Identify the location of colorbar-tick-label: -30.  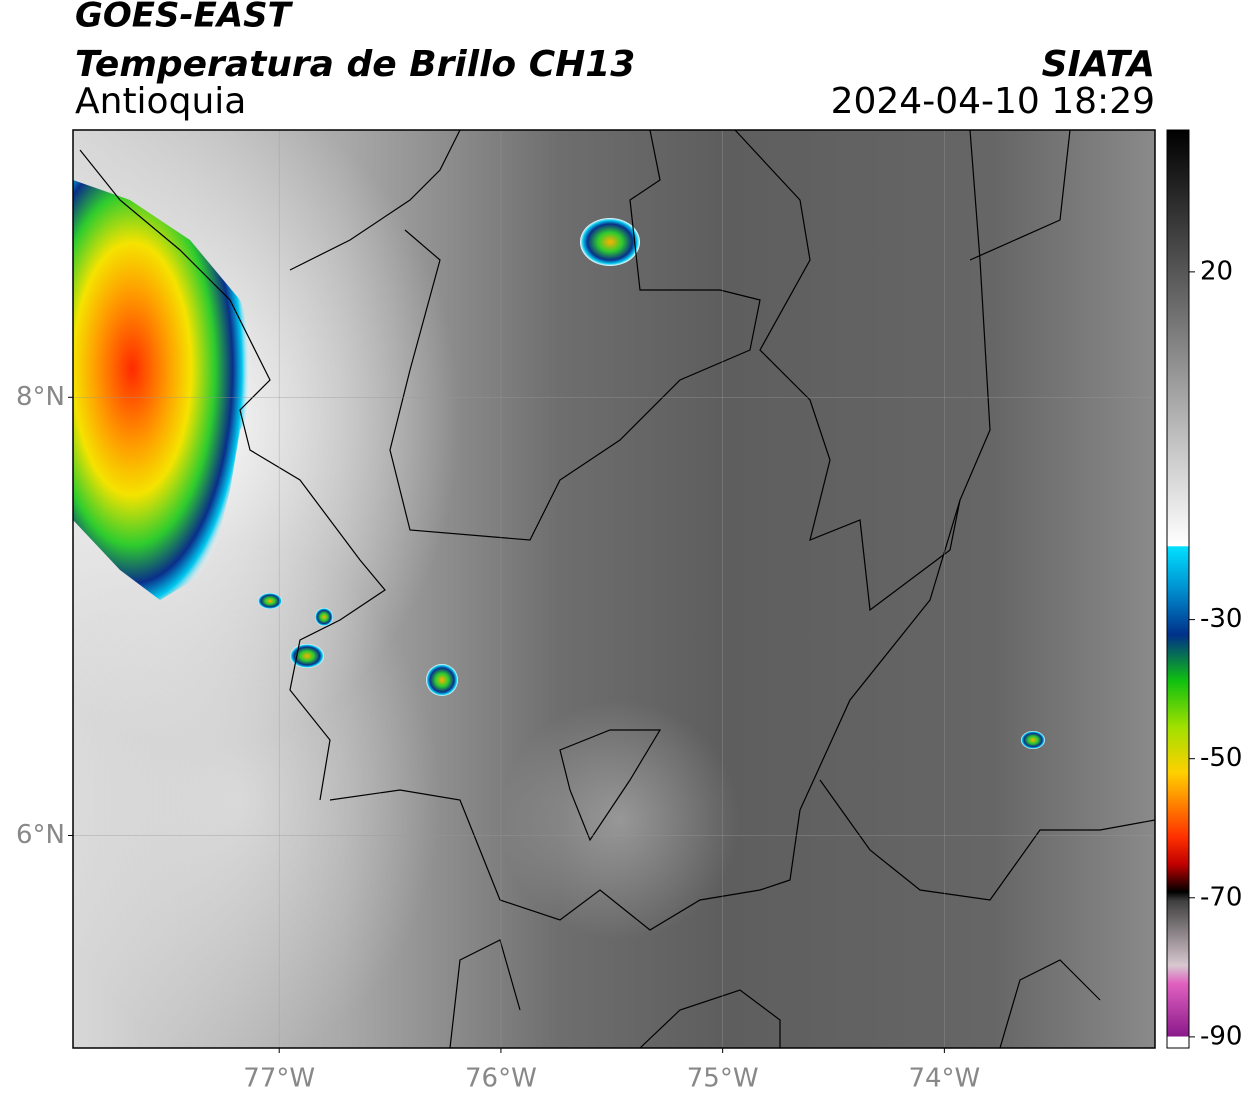
(1221, 619).